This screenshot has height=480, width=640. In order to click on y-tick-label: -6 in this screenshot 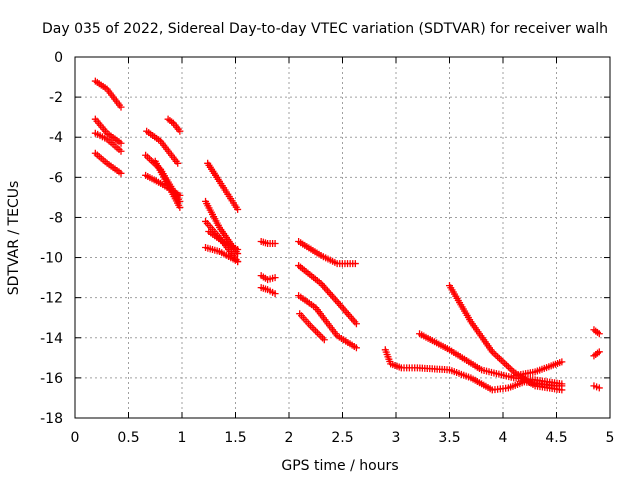, I will do `click(56, 178)`.